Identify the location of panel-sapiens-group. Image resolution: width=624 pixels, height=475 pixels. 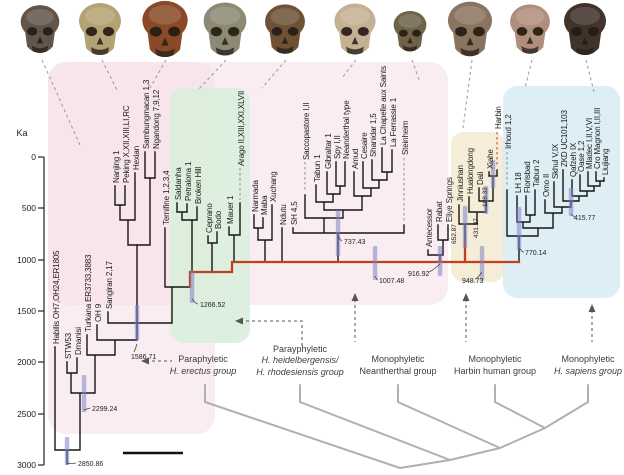
(561, 192).